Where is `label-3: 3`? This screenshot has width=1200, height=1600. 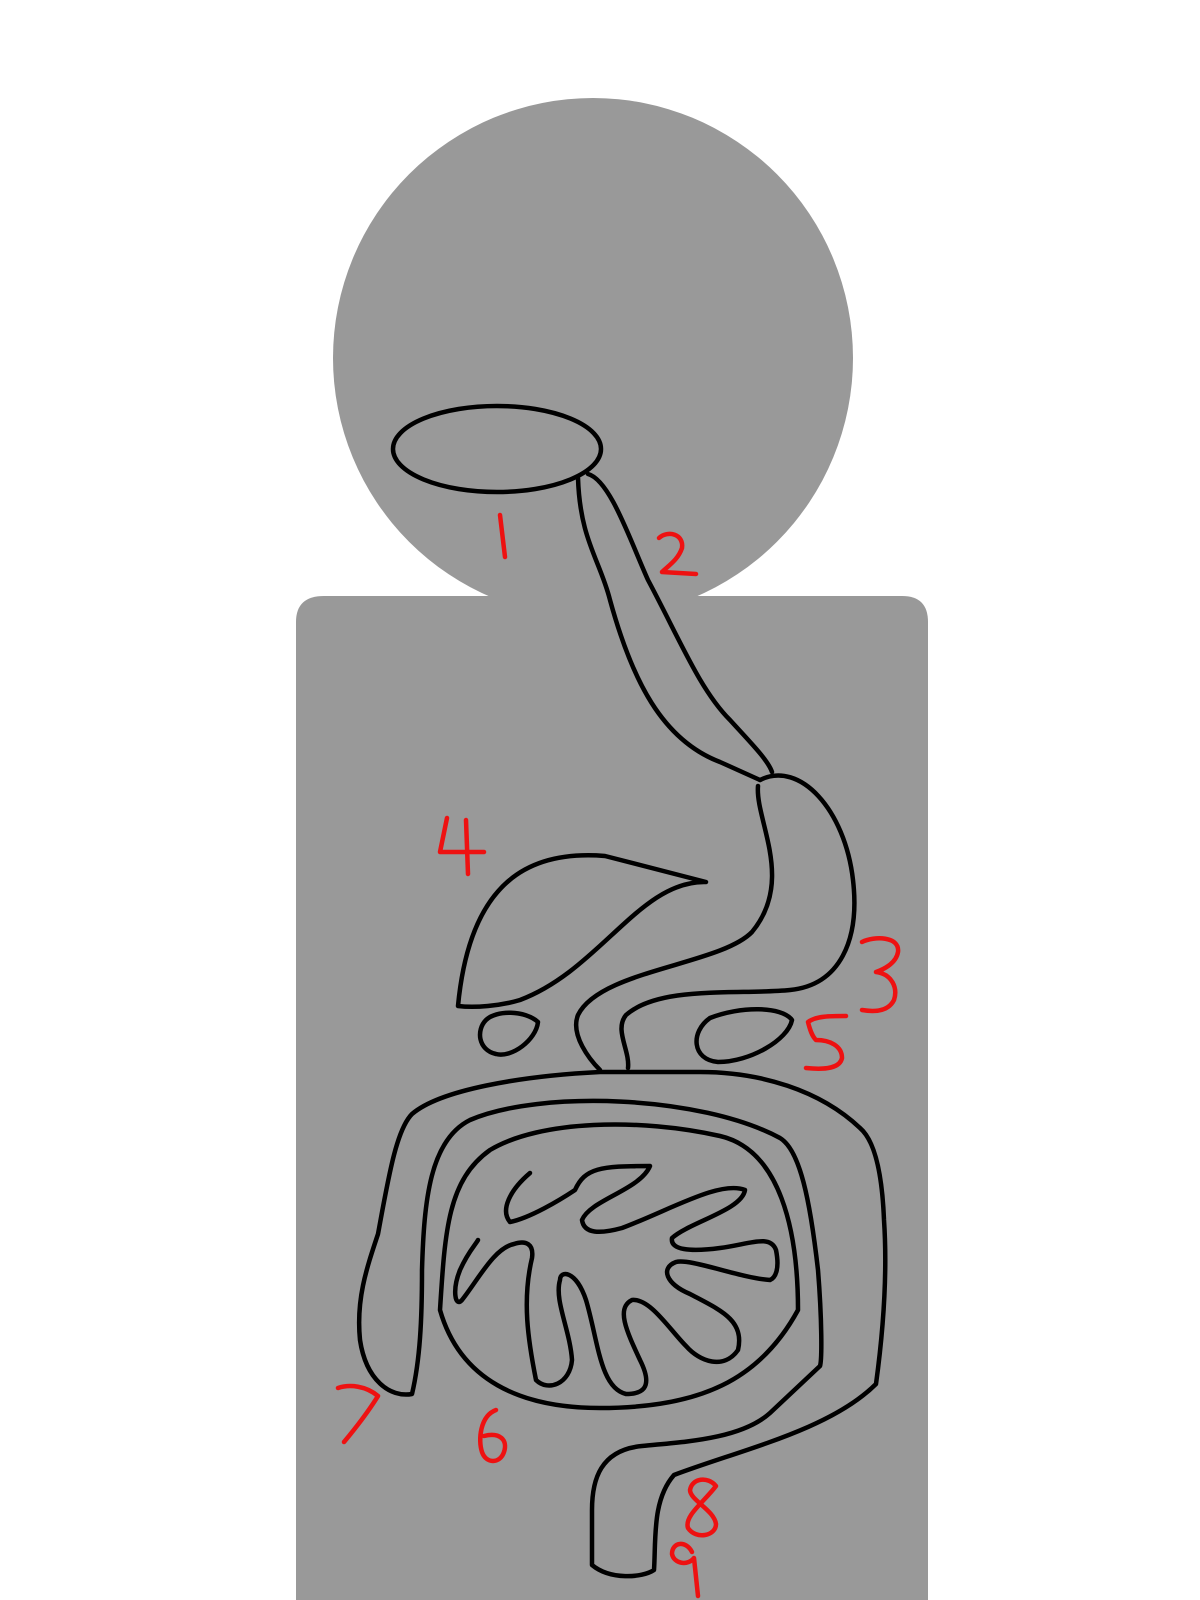 label-3: 3 is located at coordinates (880, 975).